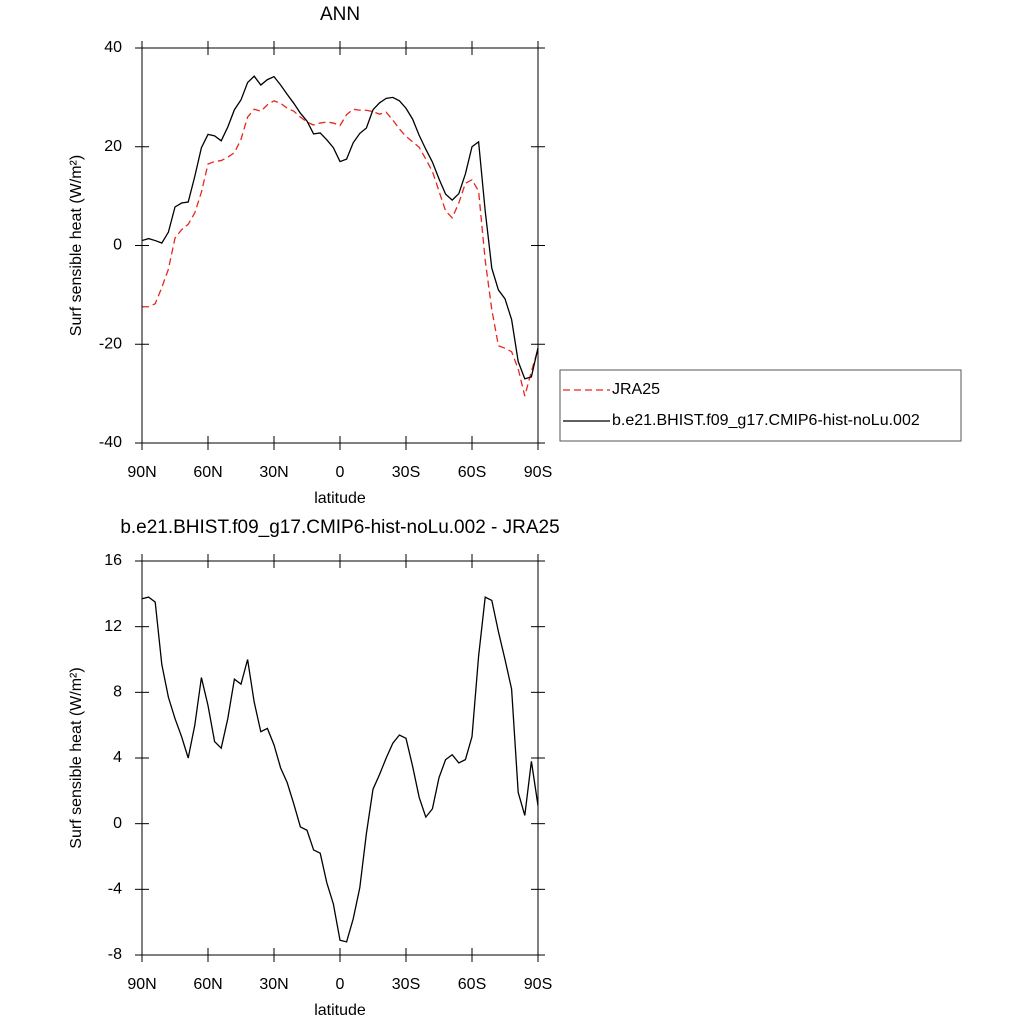 The width and height of the screenshot is (1024, 1024). I want to click on legend-label: b.e21.BHIST.f09_g17.CMIP6-hist-noLu.002, so click(766, 420).